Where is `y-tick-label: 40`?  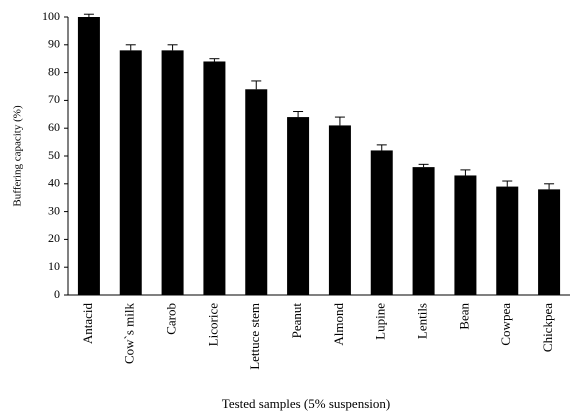
y-tick-label: 40 is located at coordinates (54, 183).